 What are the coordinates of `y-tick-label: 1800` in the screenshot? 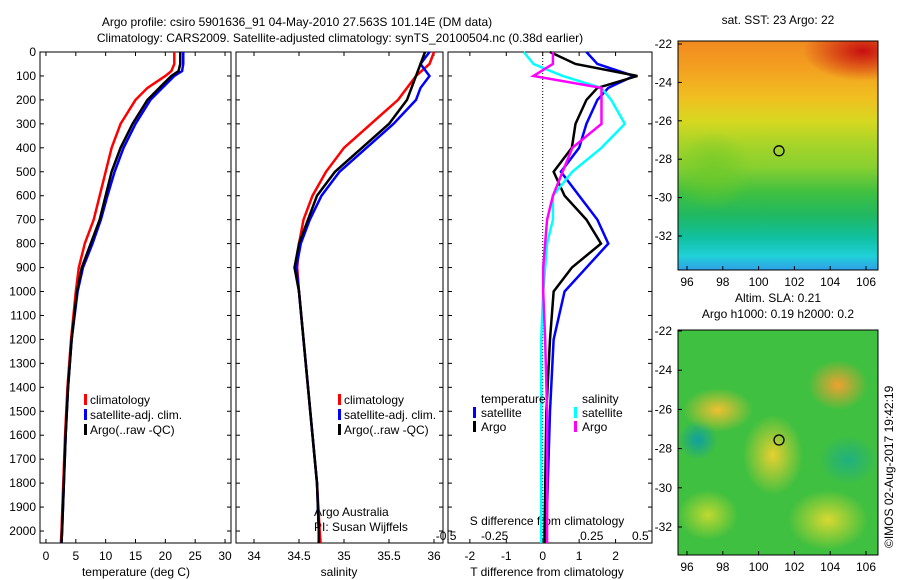 It's located at (22, 483).